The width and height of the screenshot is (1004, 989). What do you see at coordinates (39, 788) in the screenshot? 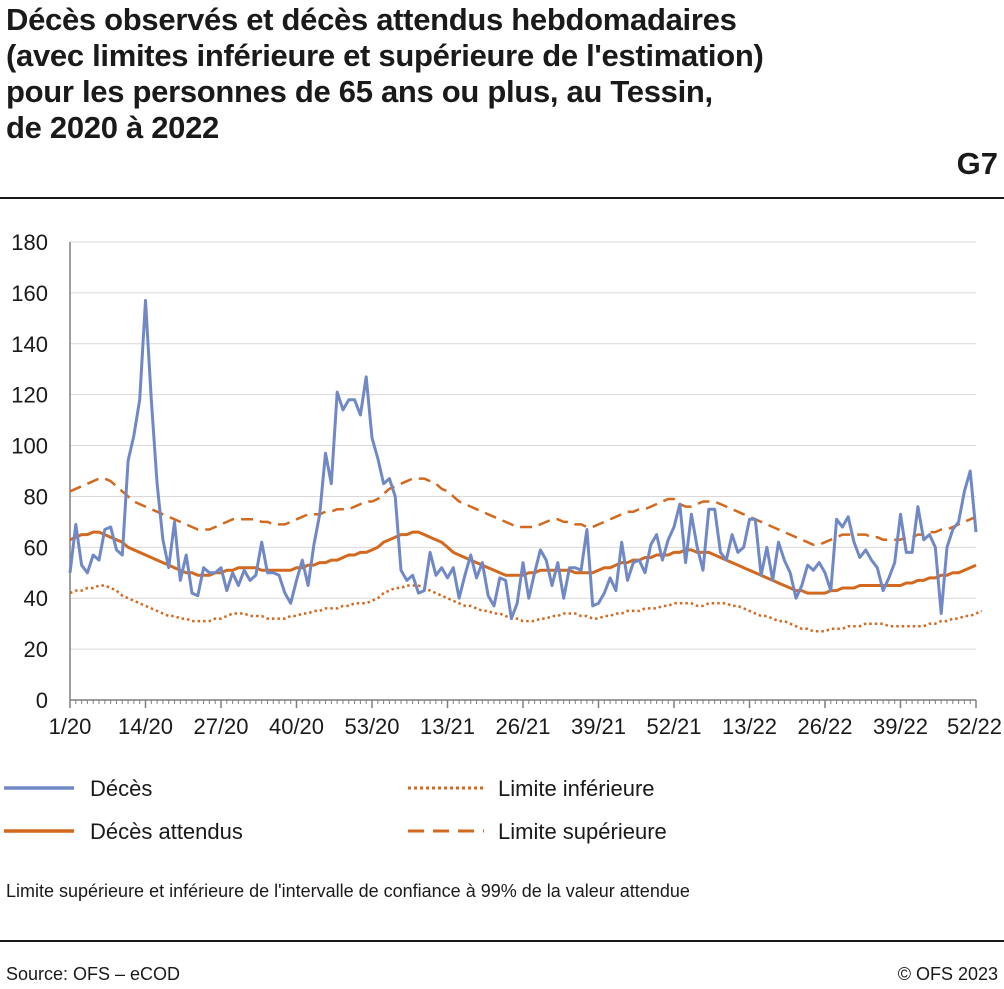
I see `legend-swatch-deces` at bounding box center [39, 788].